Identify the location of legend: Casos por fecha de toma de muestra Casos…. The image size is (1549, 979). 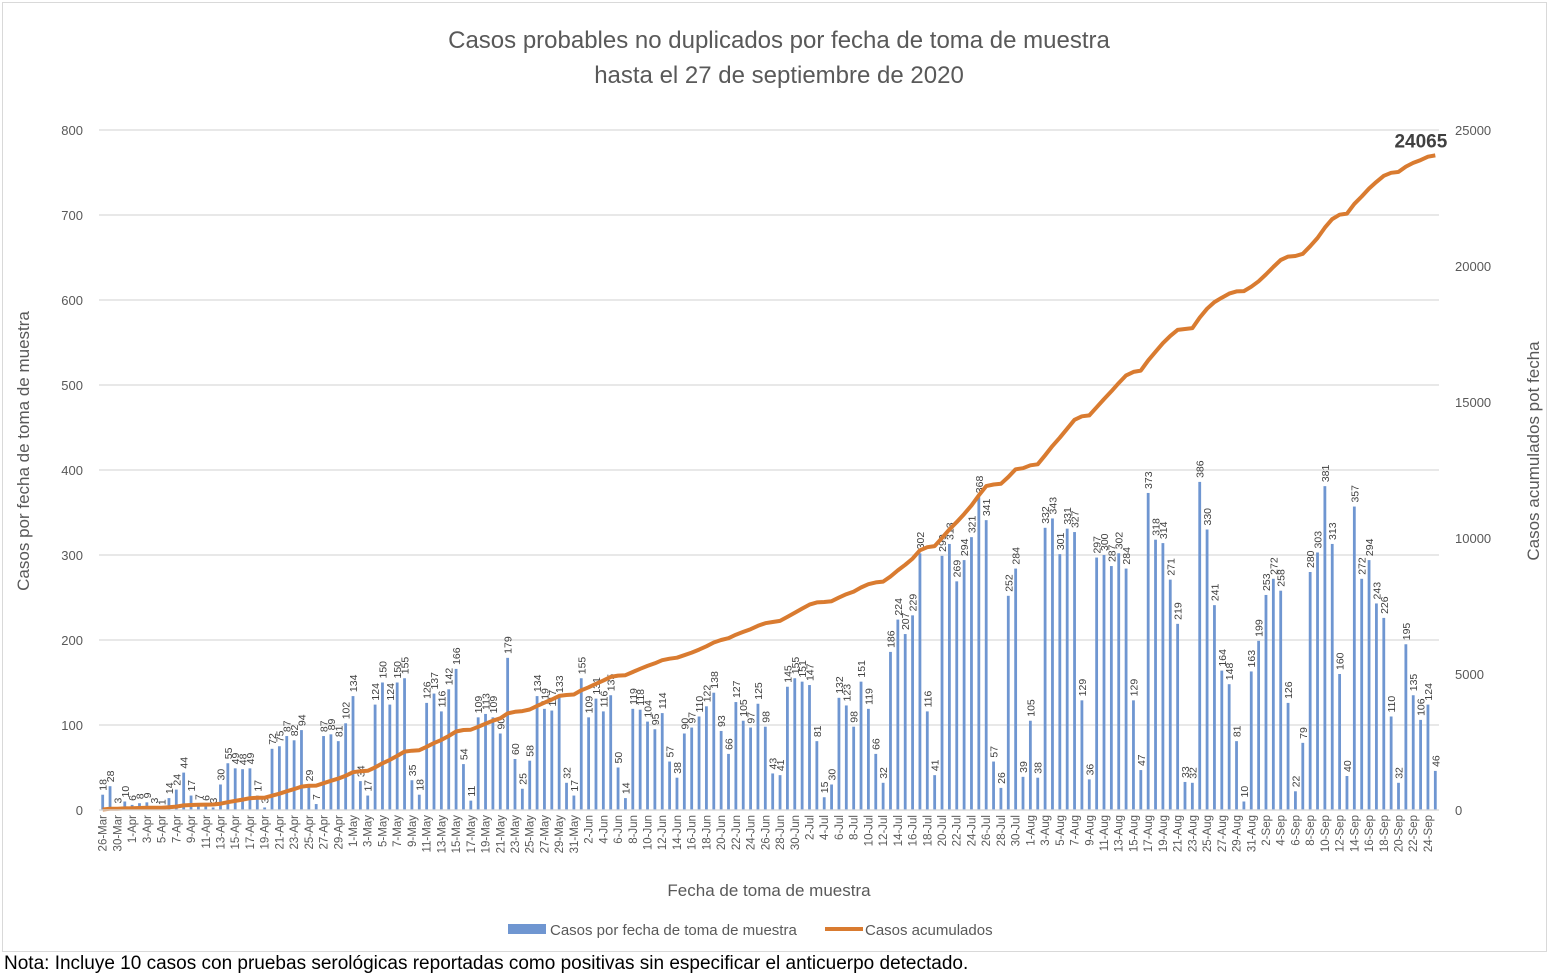
(750, 930).